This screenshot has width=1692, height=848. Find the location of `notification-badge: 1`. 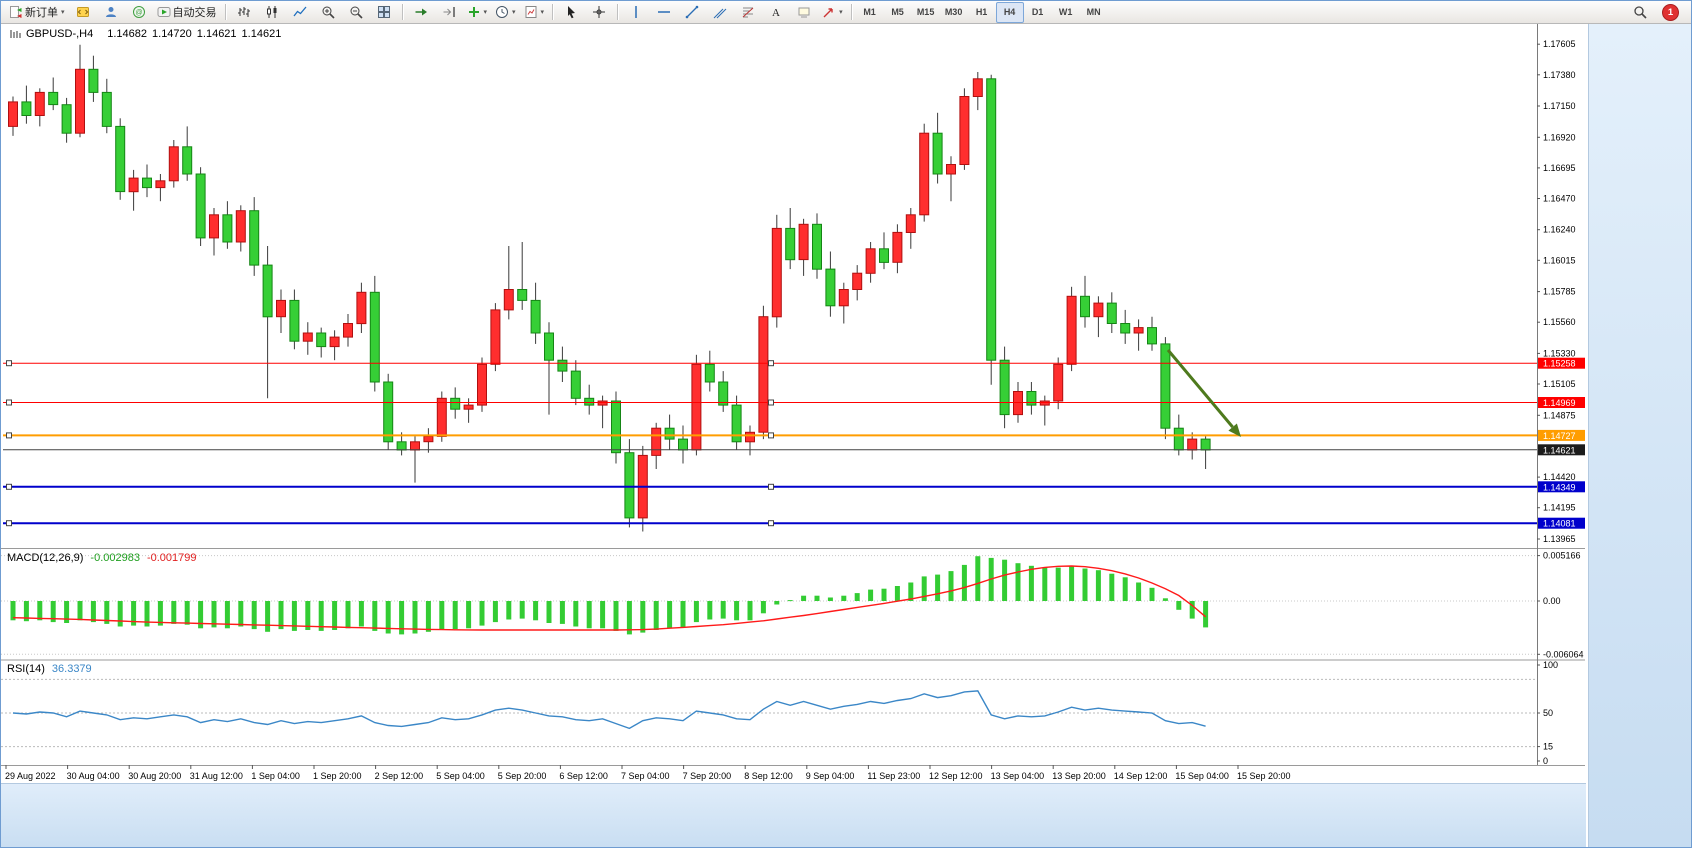

notification-badge: 1 is located at coordinates (1670, 12).